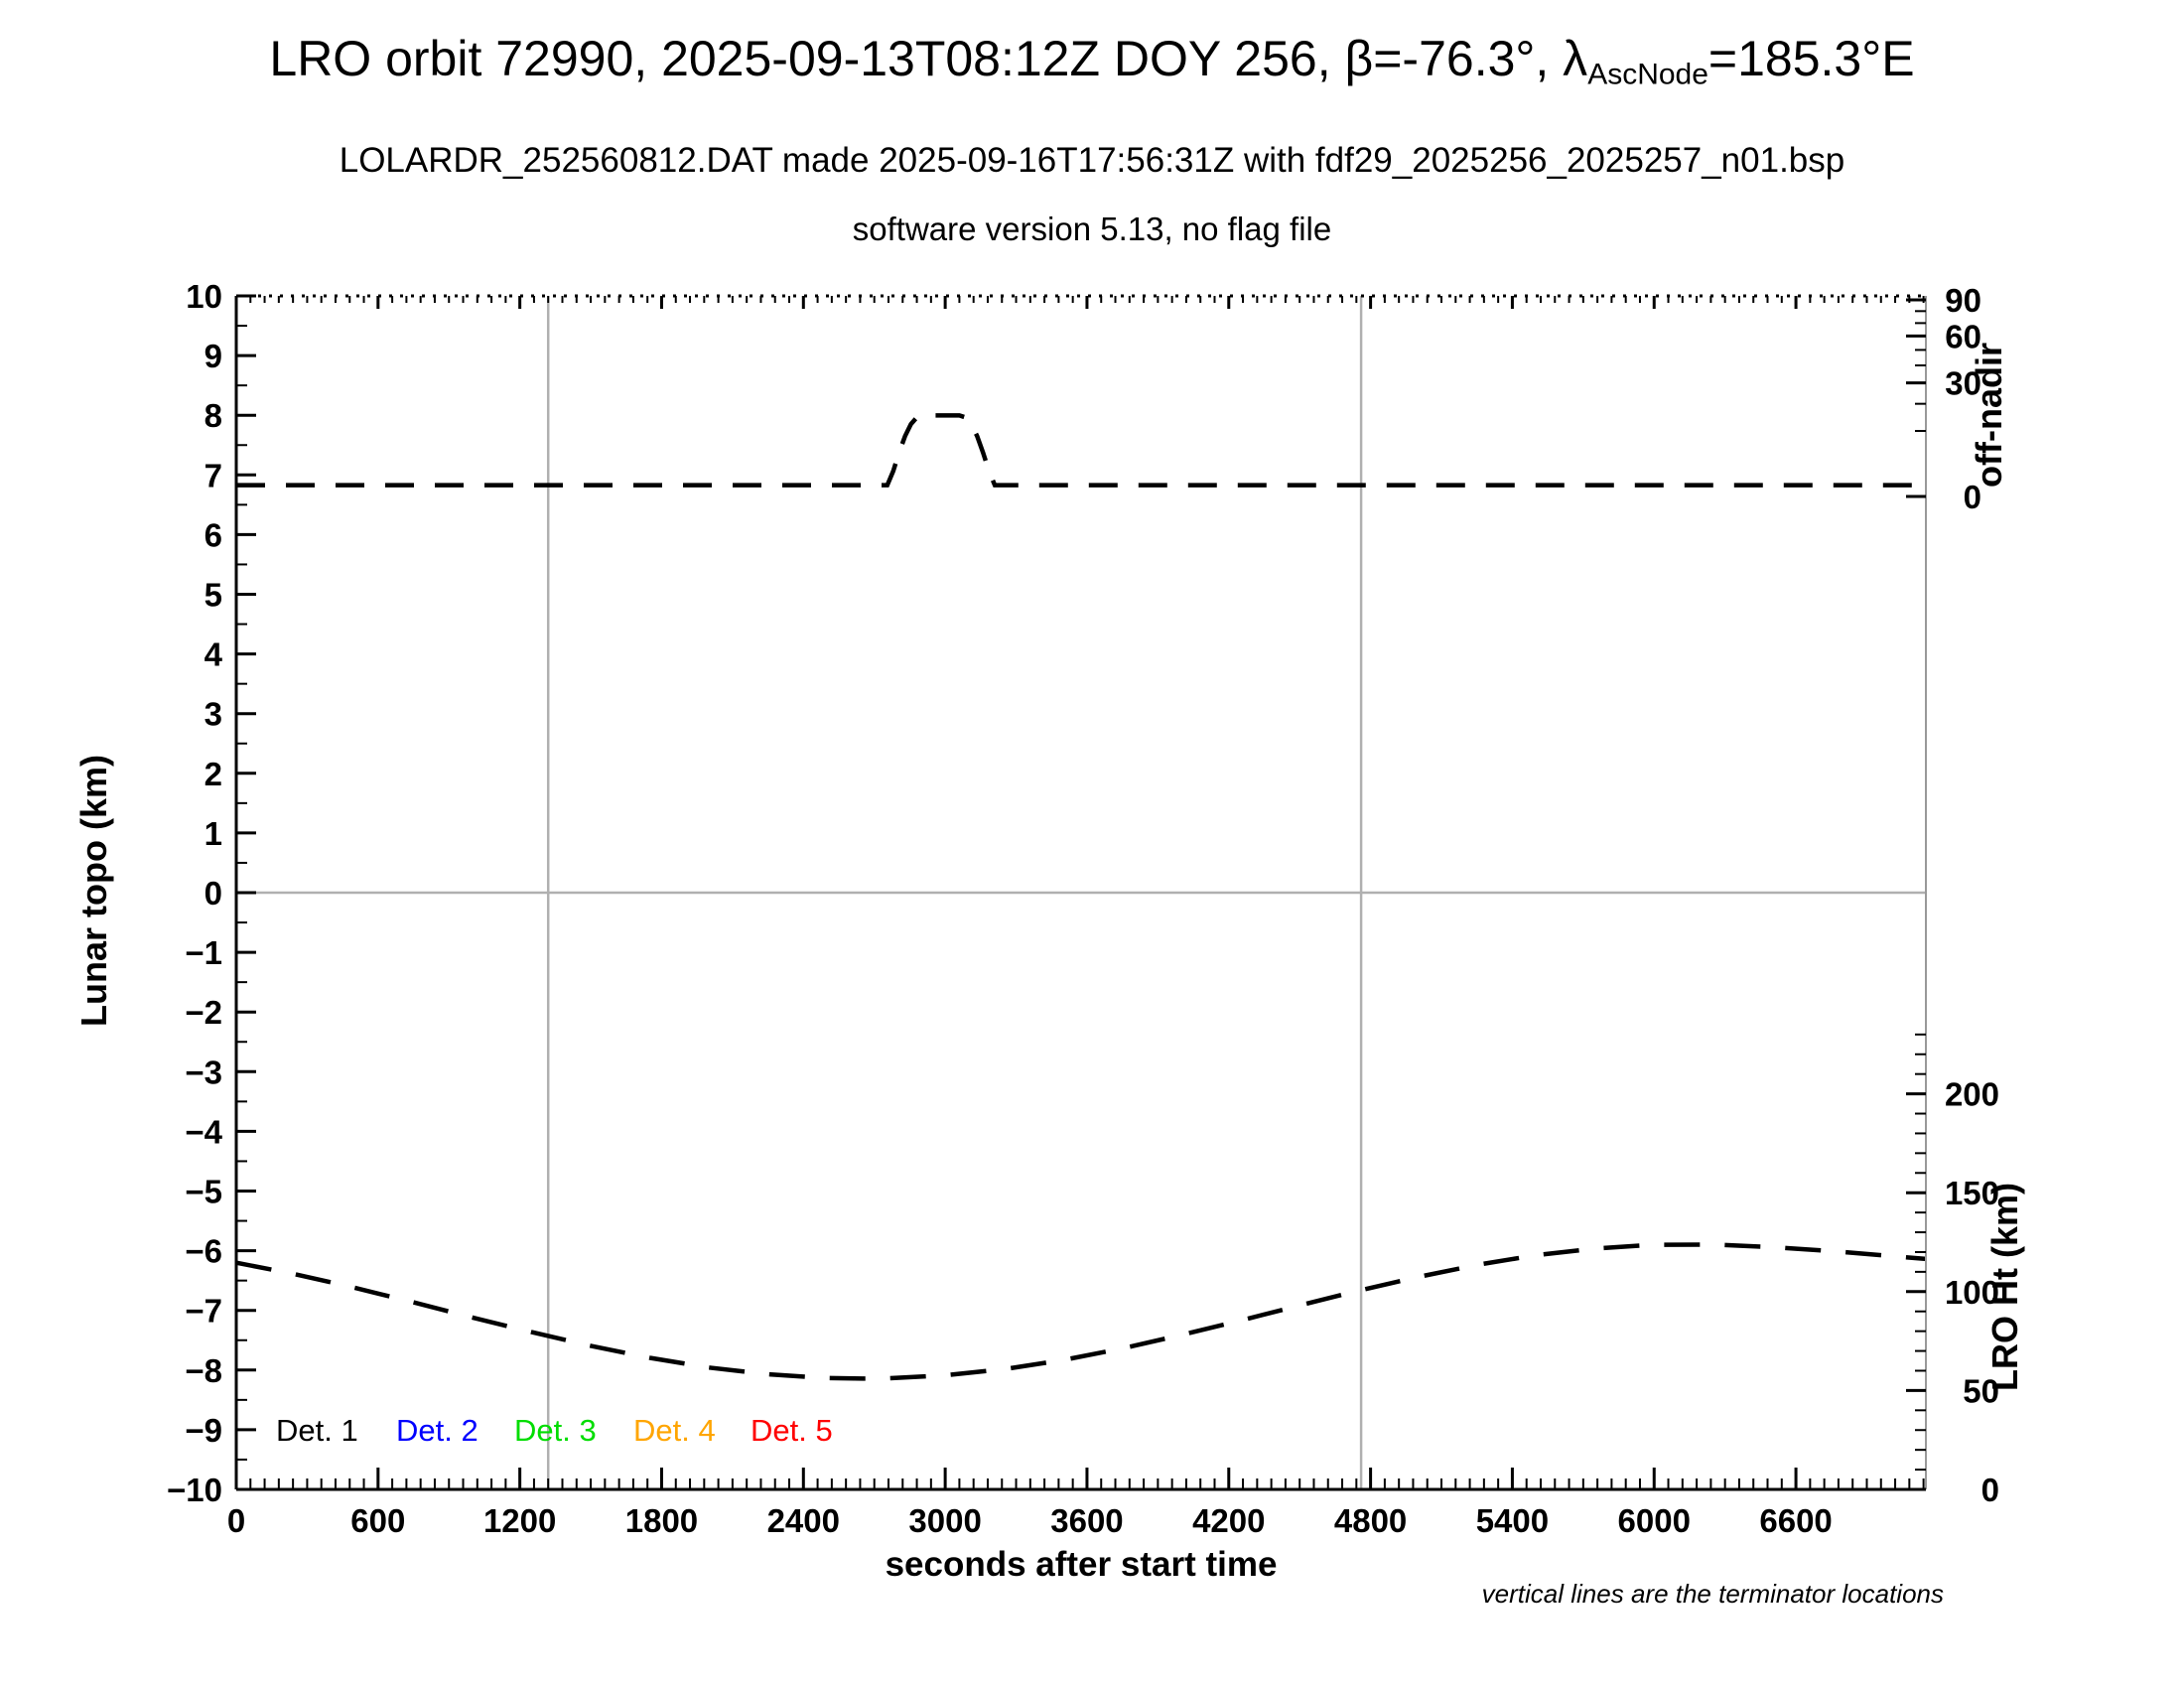 The width and height of the screenshot is (2184, 1688). Describe the element at coordinates (213, 774) in the screenshot. I see `svg-text: 2` at that location.